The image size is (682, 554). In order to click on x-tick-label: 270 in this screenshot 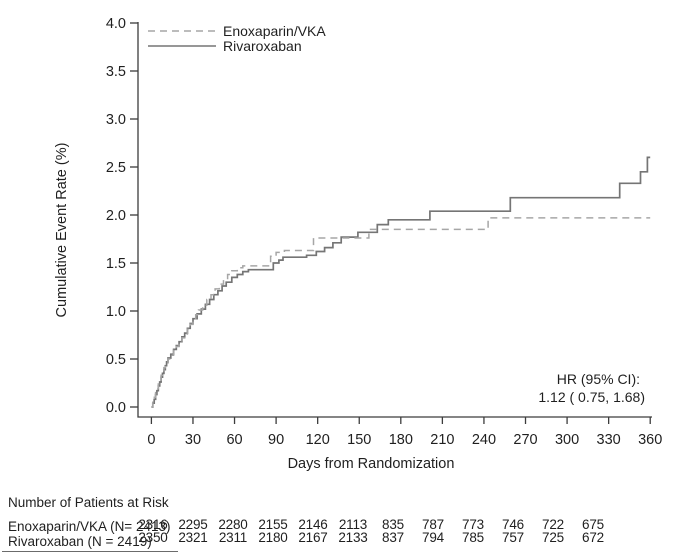, I will do `click(525, 440)`.